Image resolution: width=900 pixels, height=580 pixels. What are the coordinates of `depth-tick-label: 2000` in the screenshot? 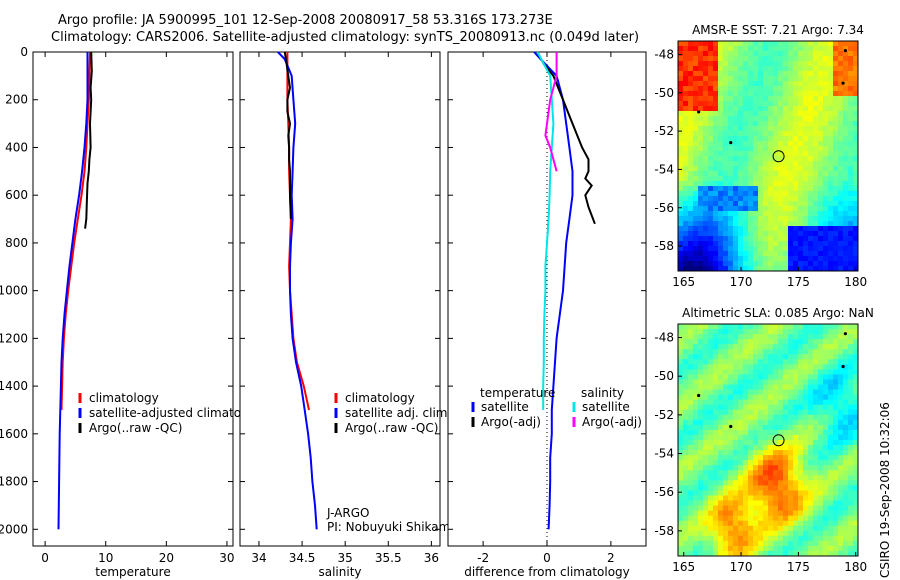 It's located at (14, 529).